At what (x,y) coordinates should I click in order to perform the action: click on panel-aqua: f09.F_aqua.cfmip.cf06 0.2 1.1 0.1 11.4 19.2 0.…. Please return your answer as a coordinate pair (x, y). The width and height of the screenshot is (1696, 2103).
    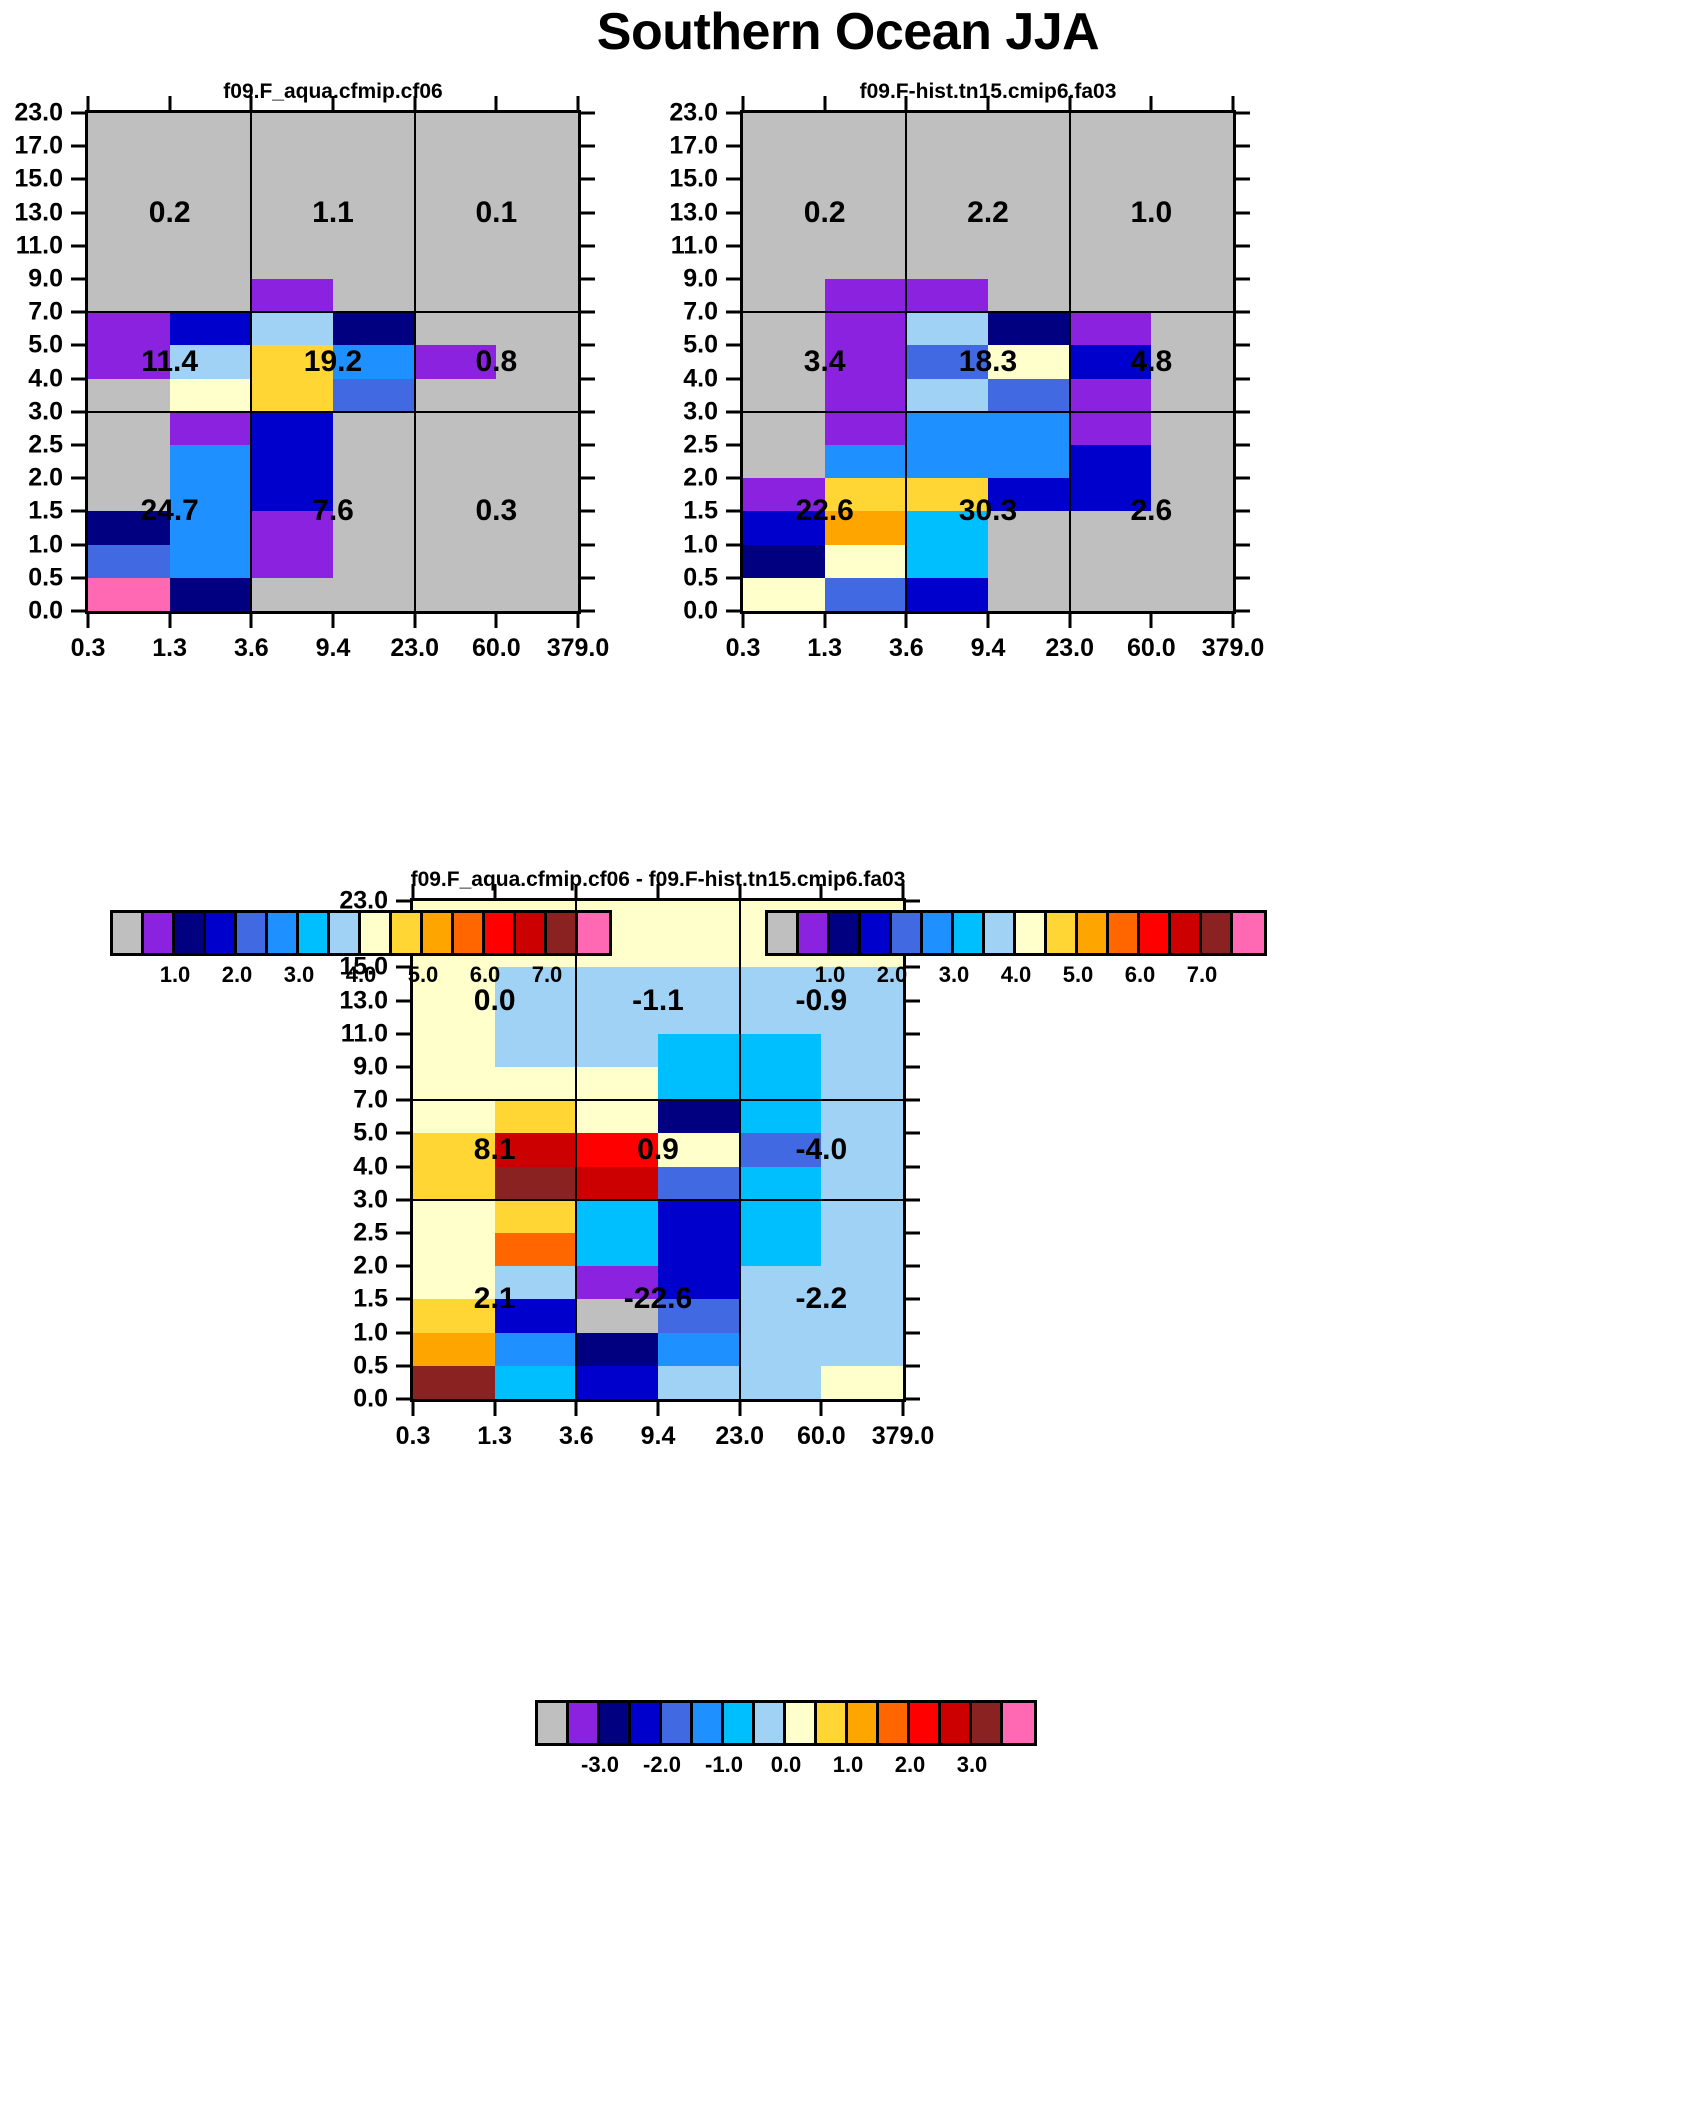
    Looking at the image, I should click on (311, 371).